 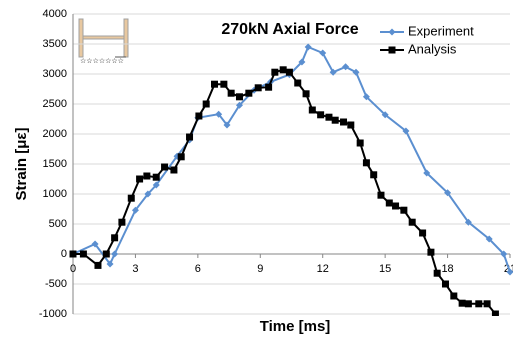 I want to click on legend-label: Experiment, so click(x=441, y=30).